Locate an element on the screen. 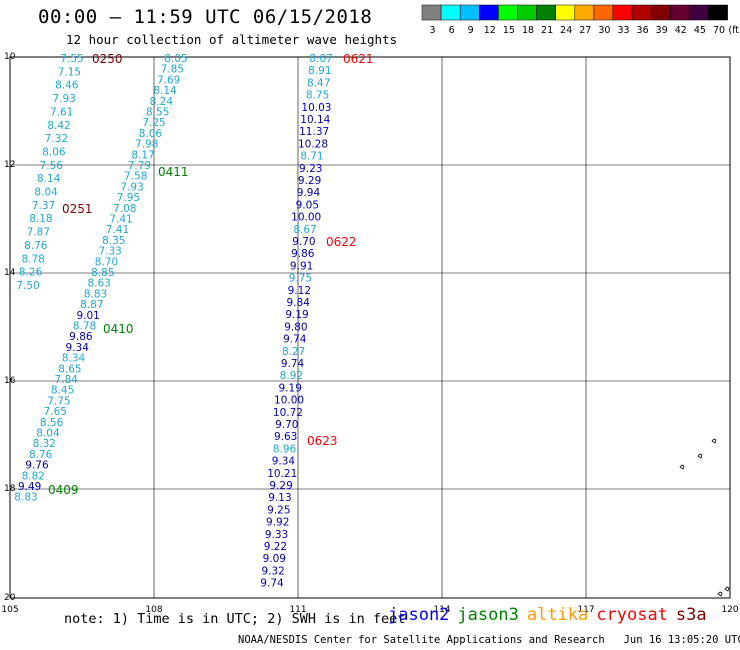 The width and height of the screenshot is (740, 650). wave-height-value: 8.35 is located at coordinates (113, 241).